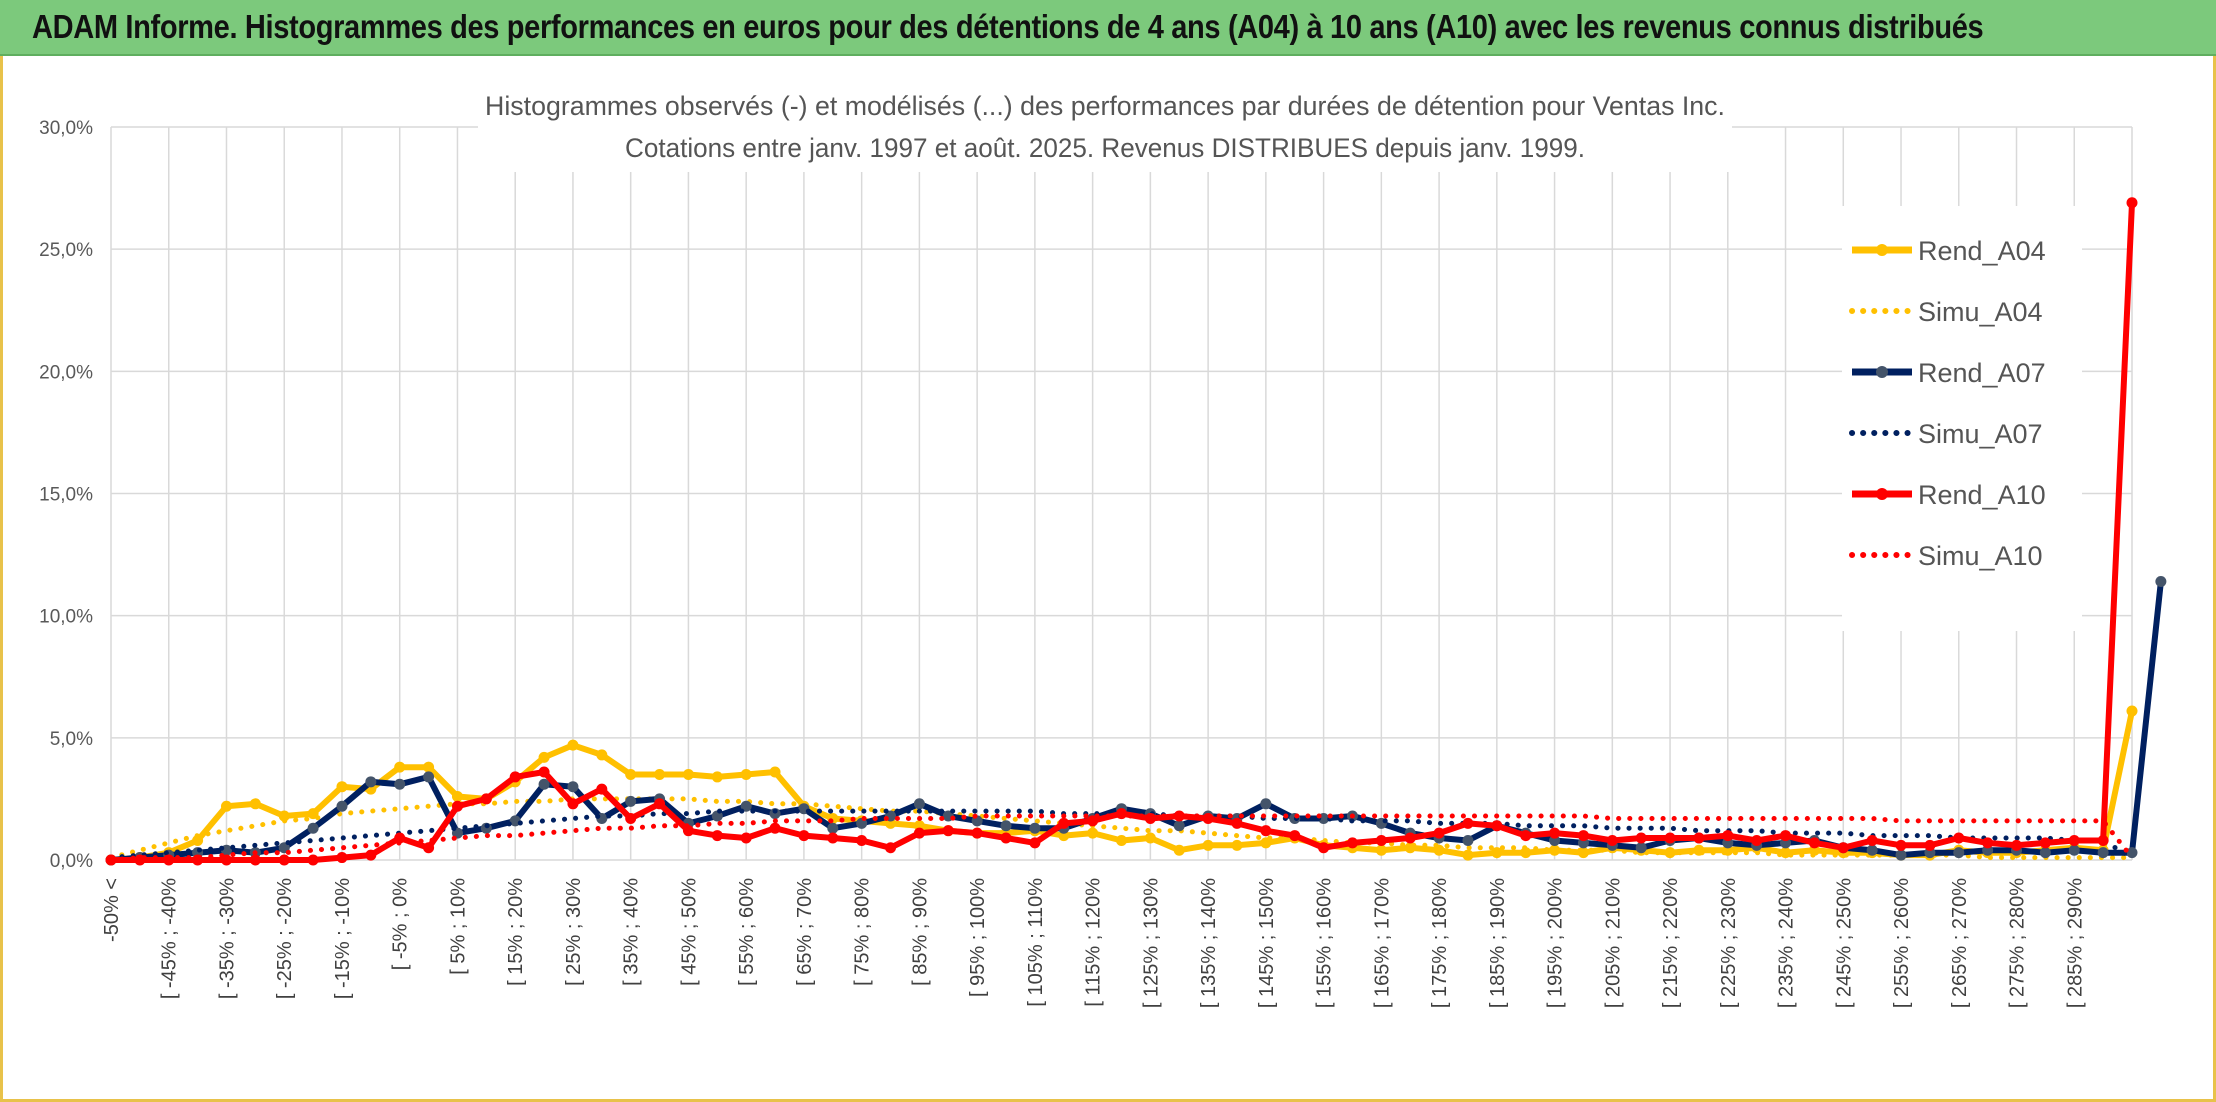 This screenshot has height=1102, width=2216. What do you see at coordinates (71, 861) in the screenshot?
I see `y-tick-label: 0,0%` at bounding box center [71, 861].